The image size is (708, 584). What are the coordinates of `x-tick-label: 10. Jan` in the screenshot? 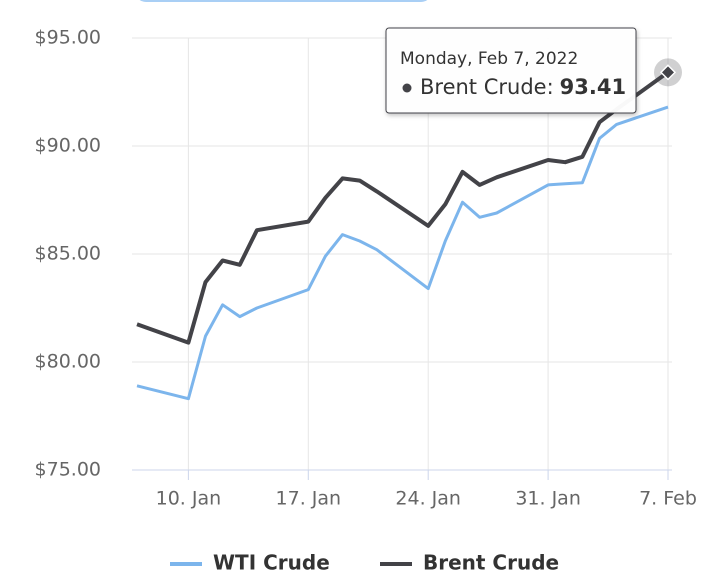 It's located at (189, 499).